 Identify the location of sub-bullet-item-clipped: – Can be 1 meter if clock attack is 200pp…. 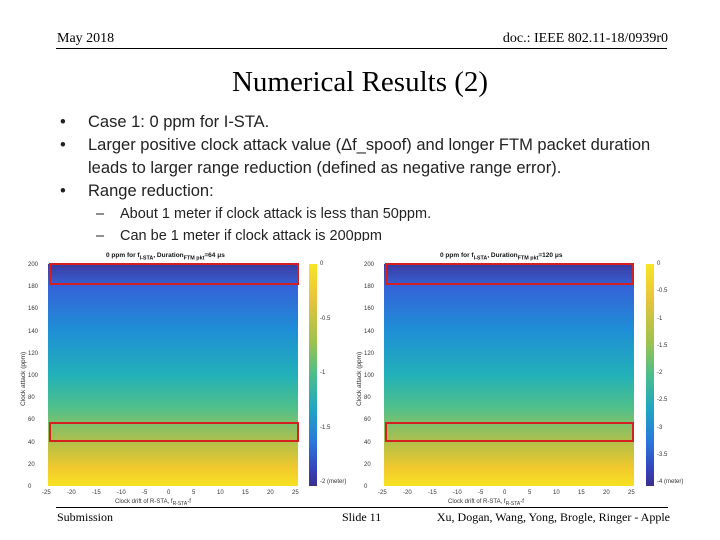
(370, 233).